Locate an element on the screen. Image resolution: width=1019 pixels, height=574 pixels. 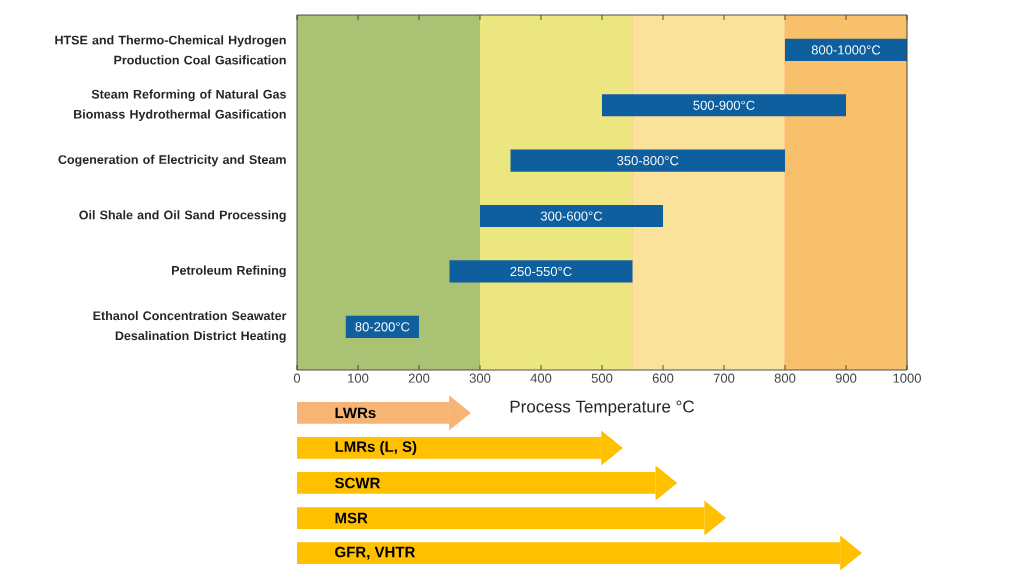
data-label: 350-800°C is located at coordinates (648, 161).